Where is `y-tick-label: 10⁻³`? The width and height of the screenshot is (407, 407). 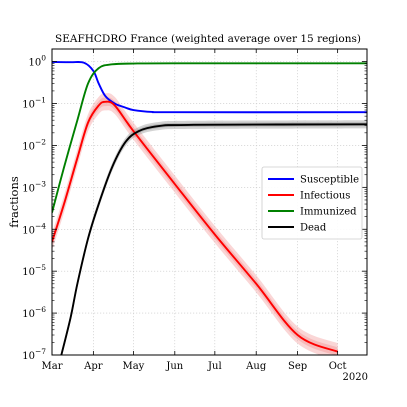 y-tick-label: 10⁻³ is located at coordinates (34, 186).